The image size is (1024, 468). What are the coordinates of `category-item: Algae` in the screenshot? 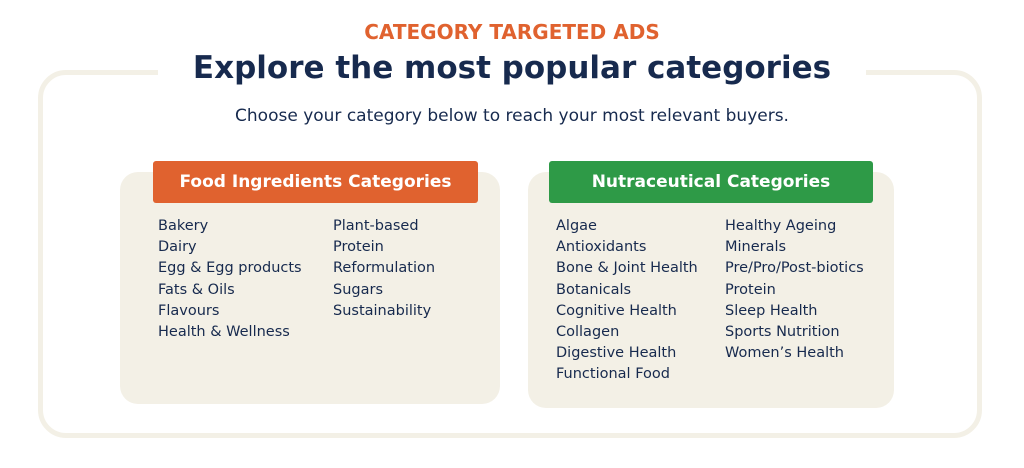 It's located at (576, 226).